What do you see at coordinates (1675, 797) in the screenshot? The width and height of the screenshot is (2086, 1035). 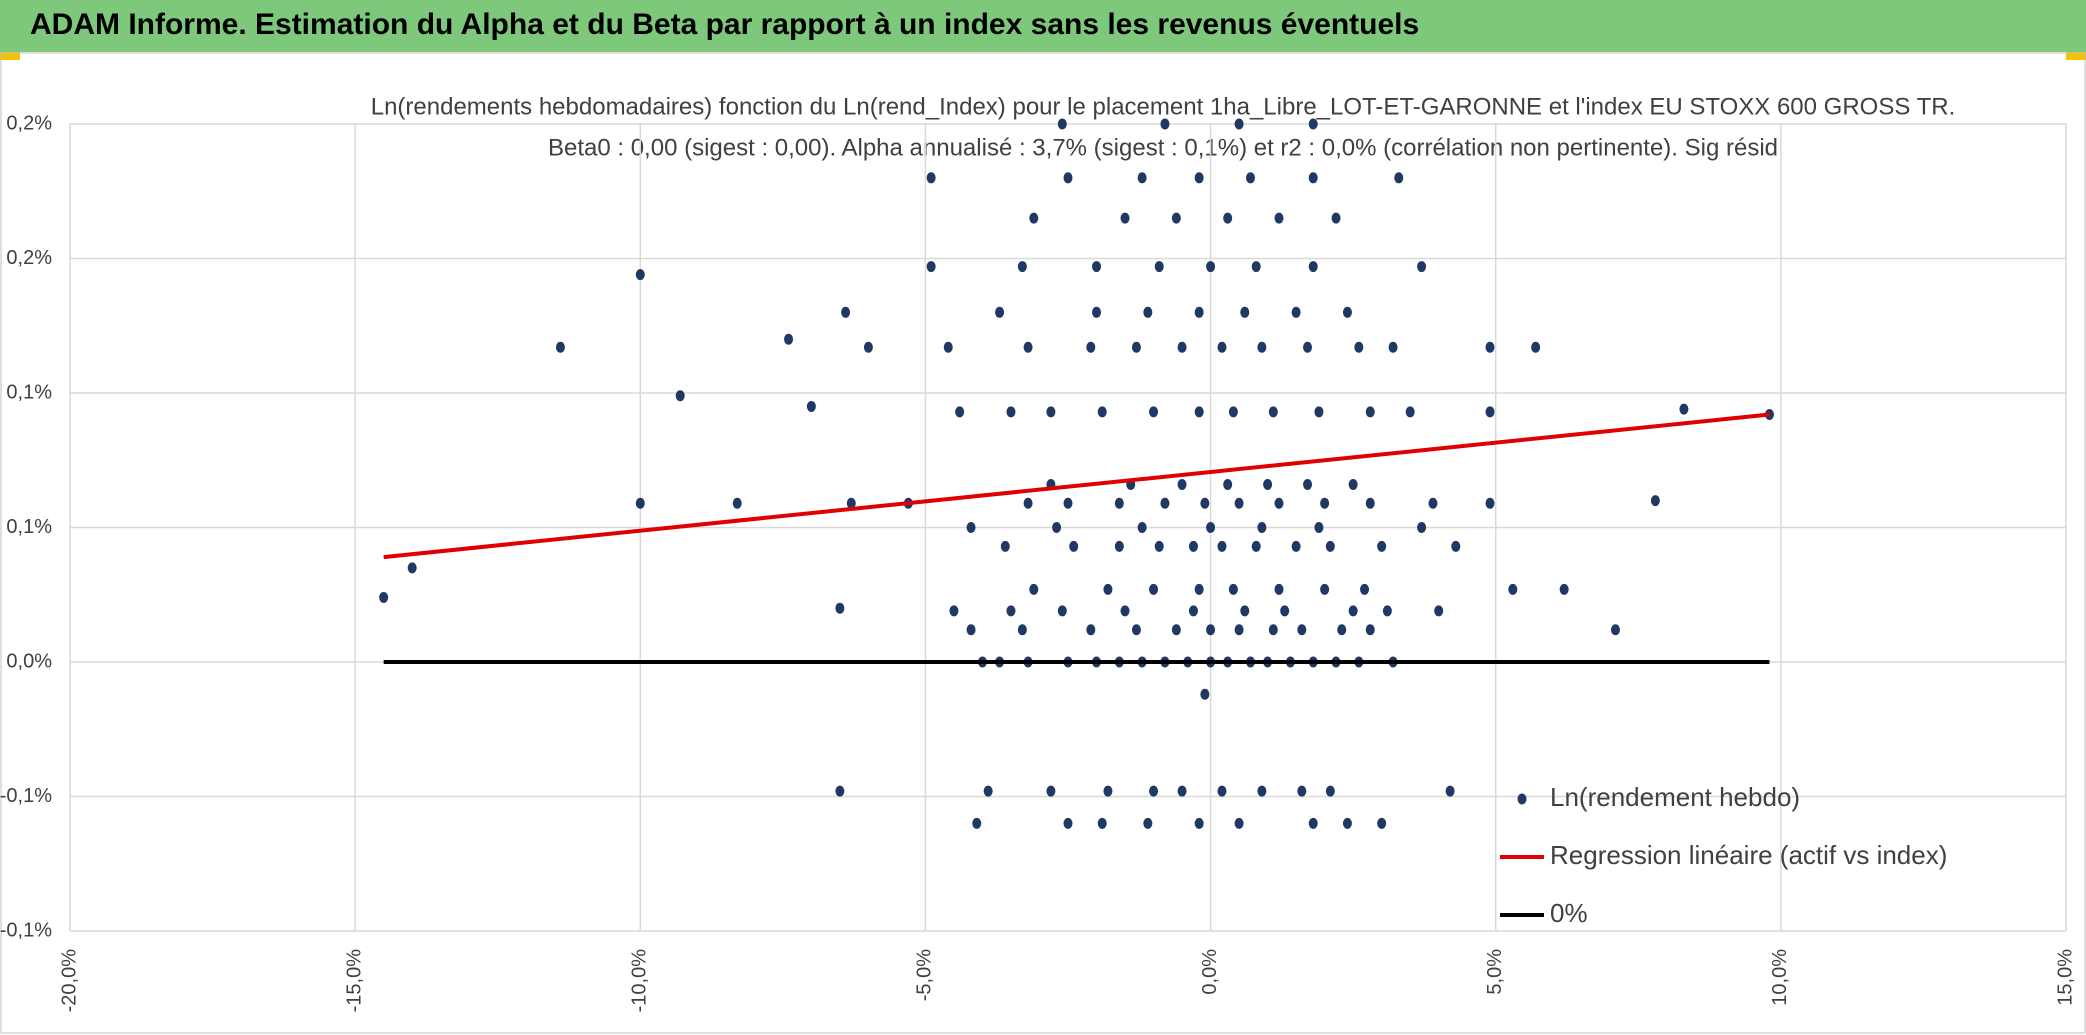 I see `legend-label: Ln(rendement hebdo)` at bounding box center [1675, 797].